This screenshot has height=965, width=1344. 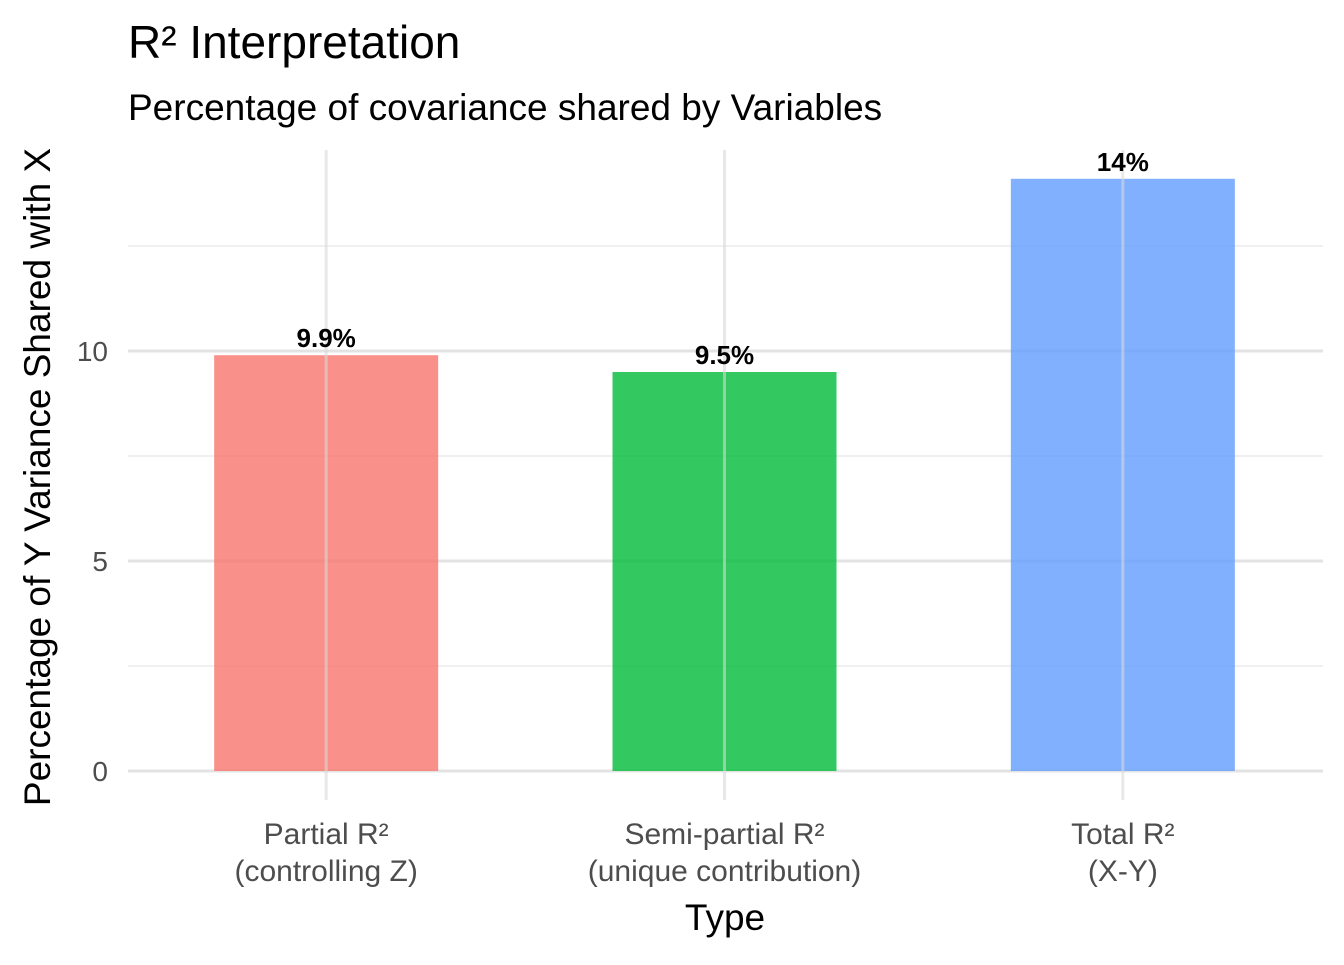 I want to click on y-axis-ticks: 0 5 10, so click(x=92, y=561).